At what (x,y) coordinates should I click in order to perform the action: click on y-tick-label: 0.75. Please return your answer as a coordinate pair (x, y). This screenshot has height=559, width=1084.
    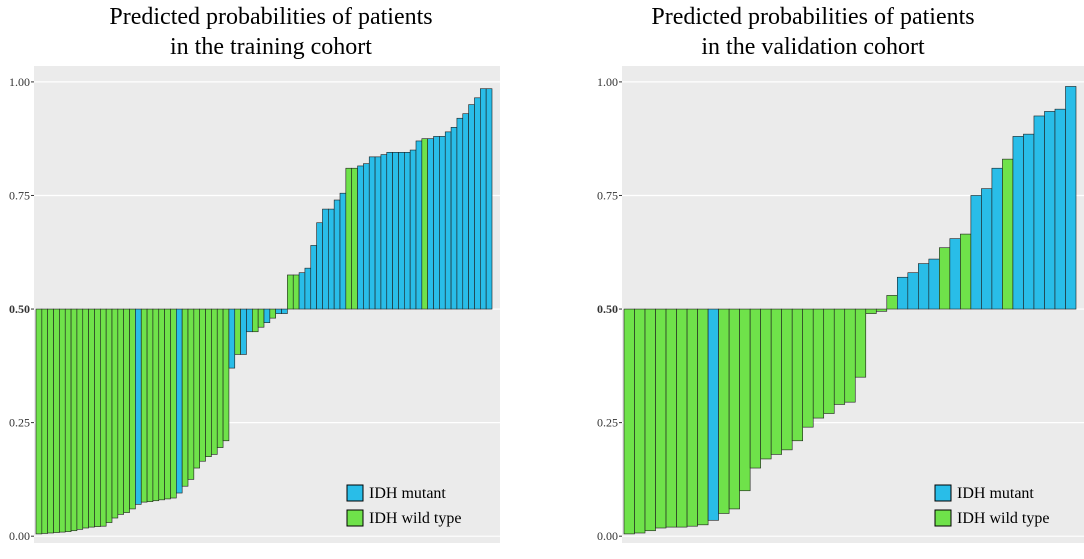
    Looking at the image, I should click on (19, 195).